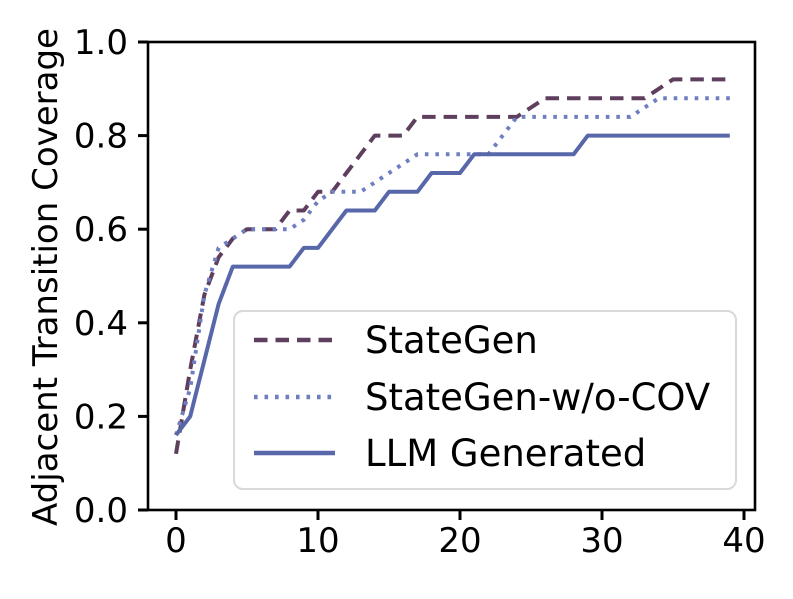 The height and width of the screenshot is (599, 793). I want to click on legend-item-stategen-wo-cov: StateGen-w/o-COV, so click(482, 397).